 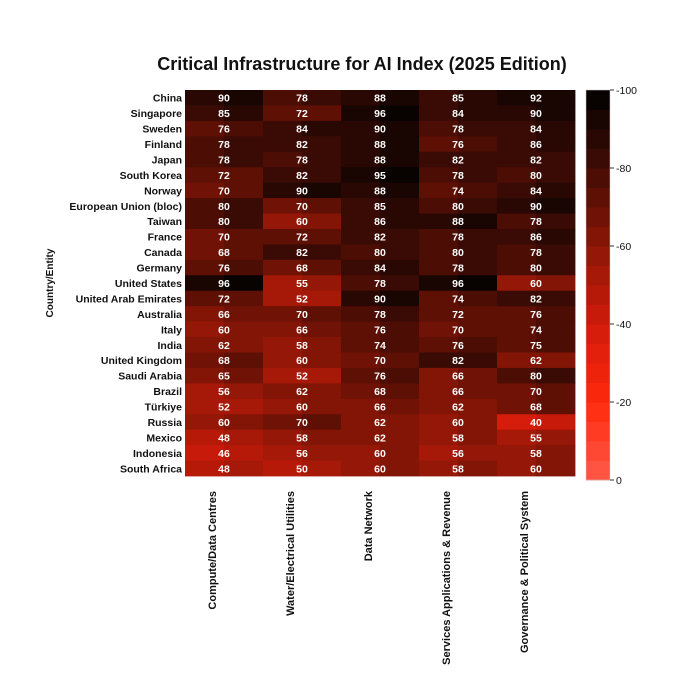 I want to click on cell-value-label: 95, so click(x=380, y=176).